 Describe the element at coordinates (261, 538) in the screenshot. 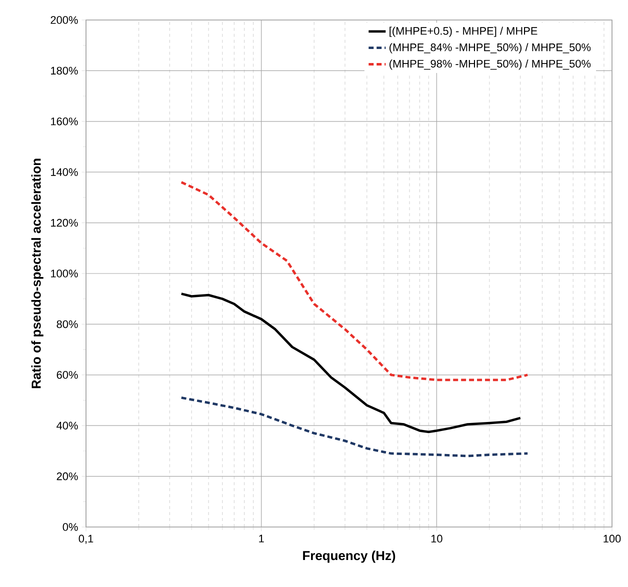

I see `x-tick-label: 1` at that location.